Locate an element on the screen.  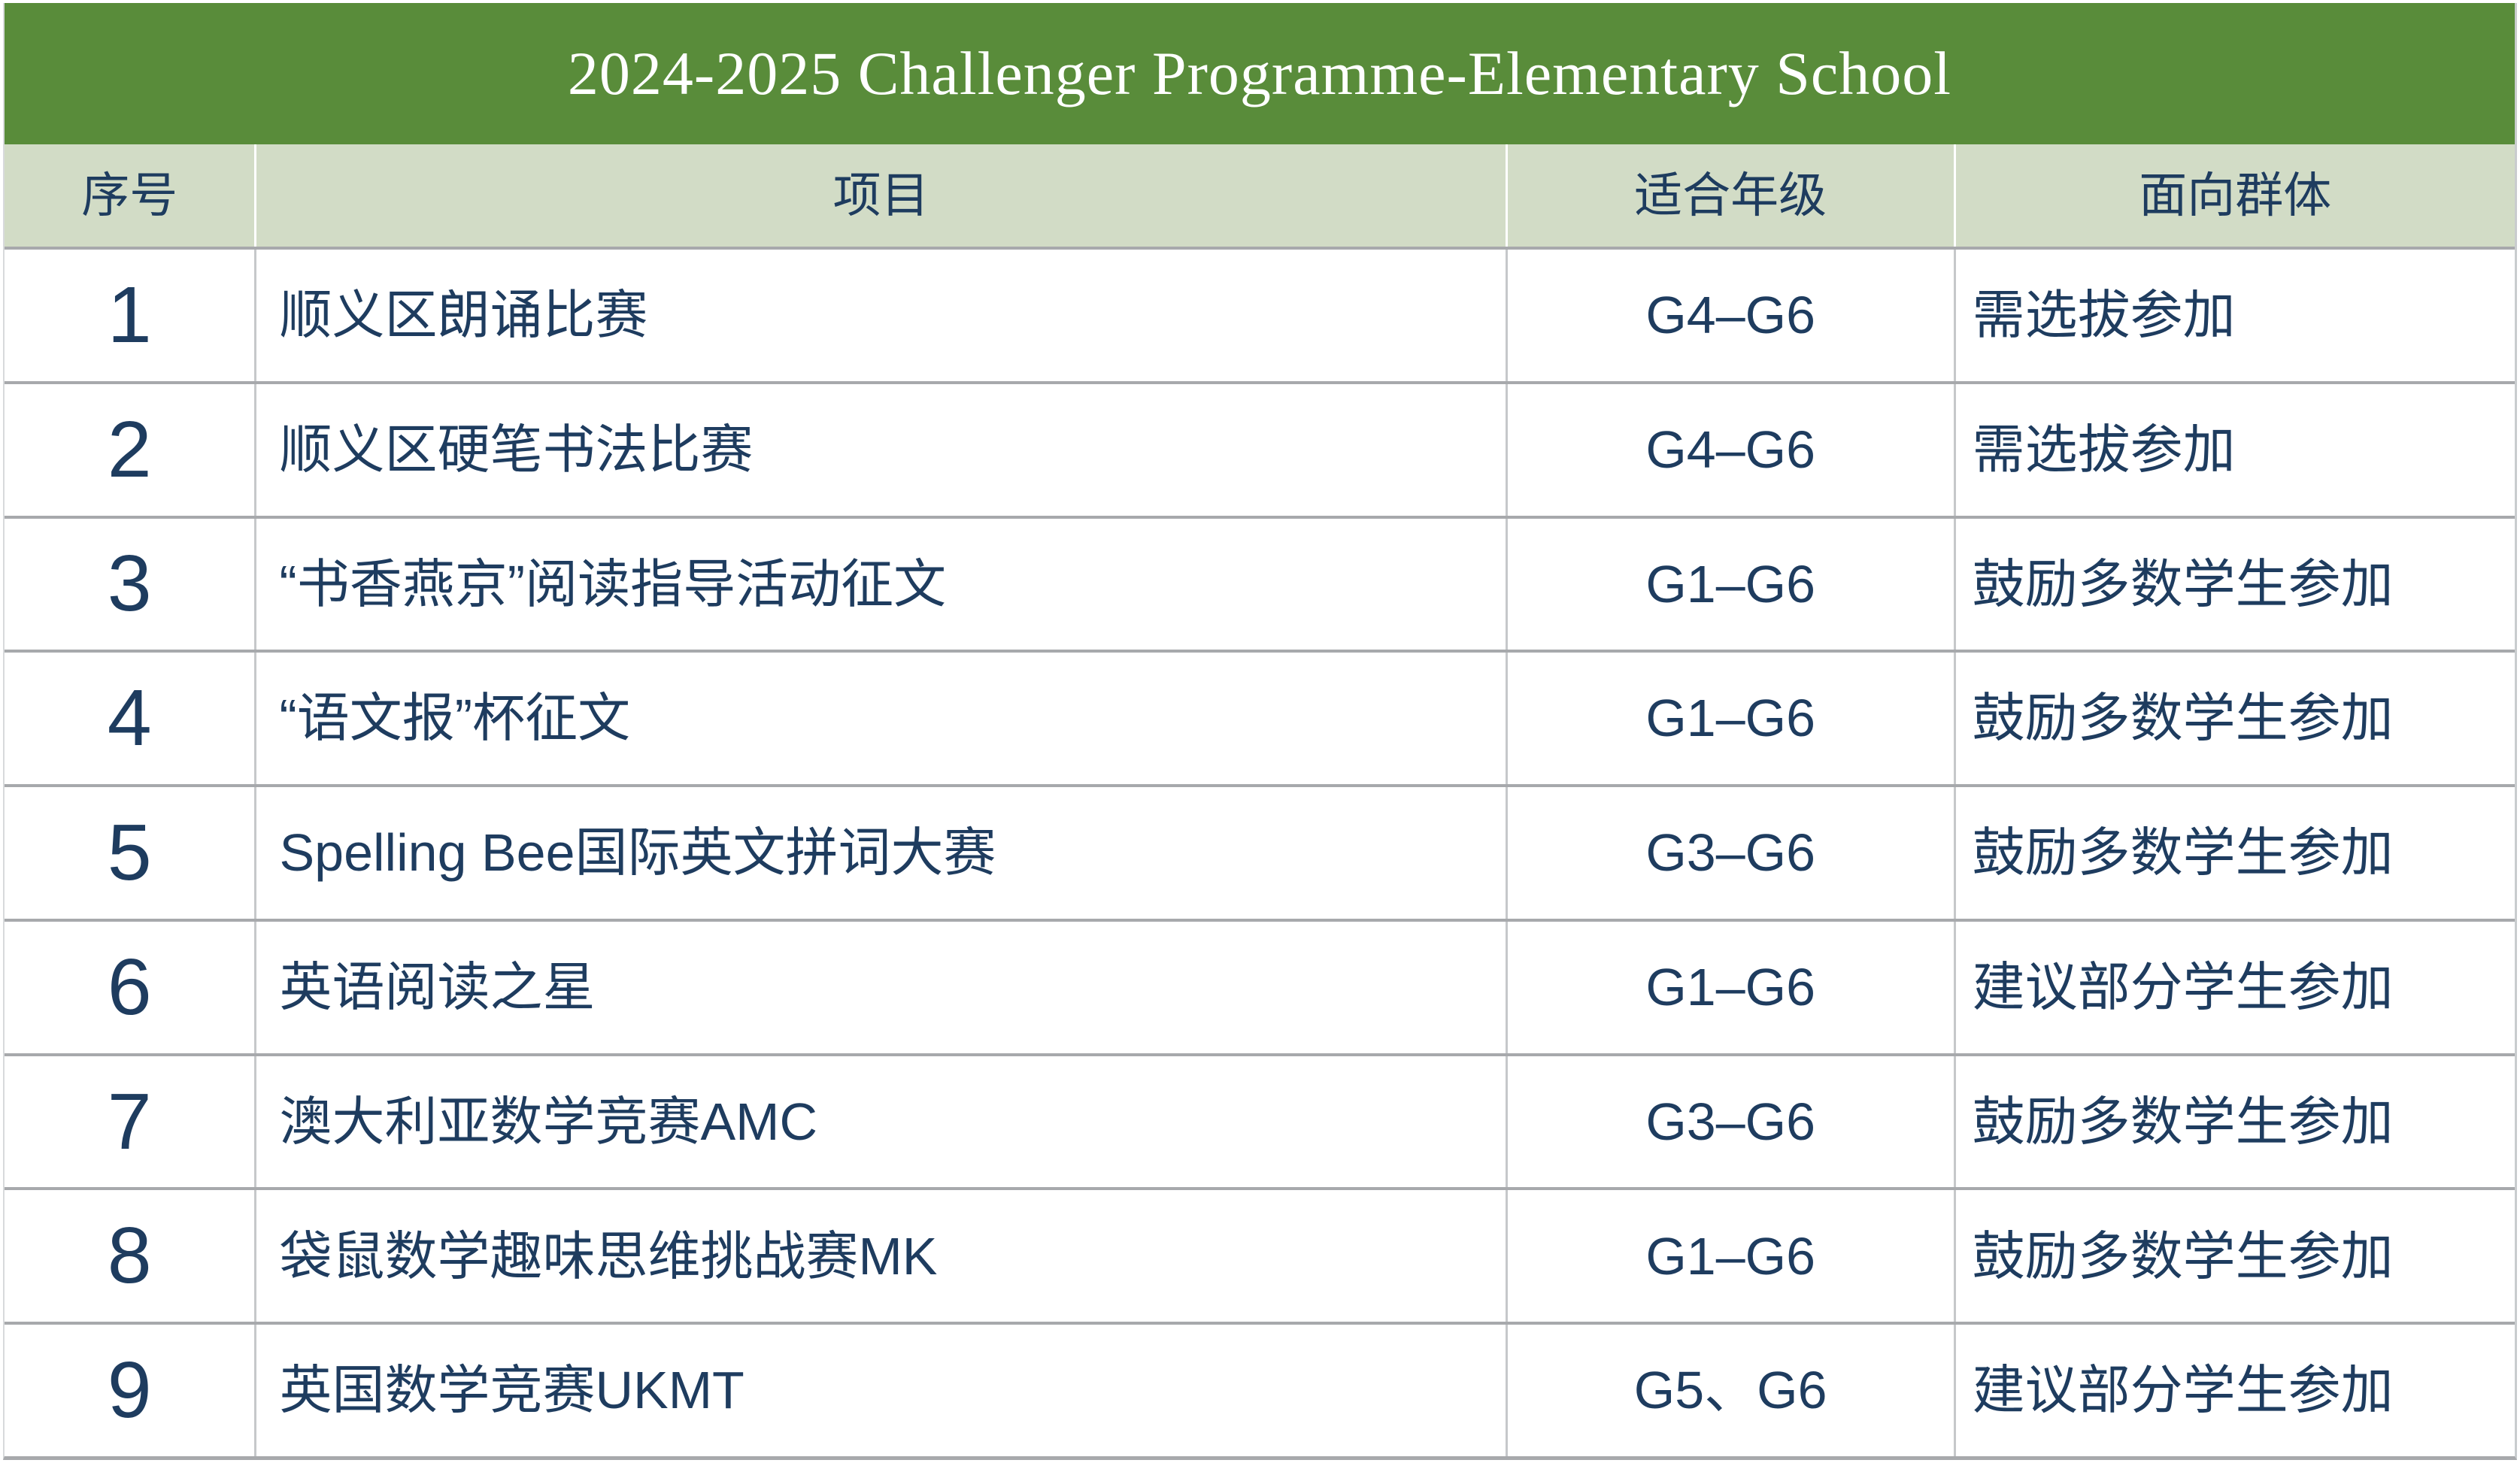
table-row: 4 “语文报”杯征文 G1–G6 鼓励多数学生参加 is located at coordinates (1260, 717).